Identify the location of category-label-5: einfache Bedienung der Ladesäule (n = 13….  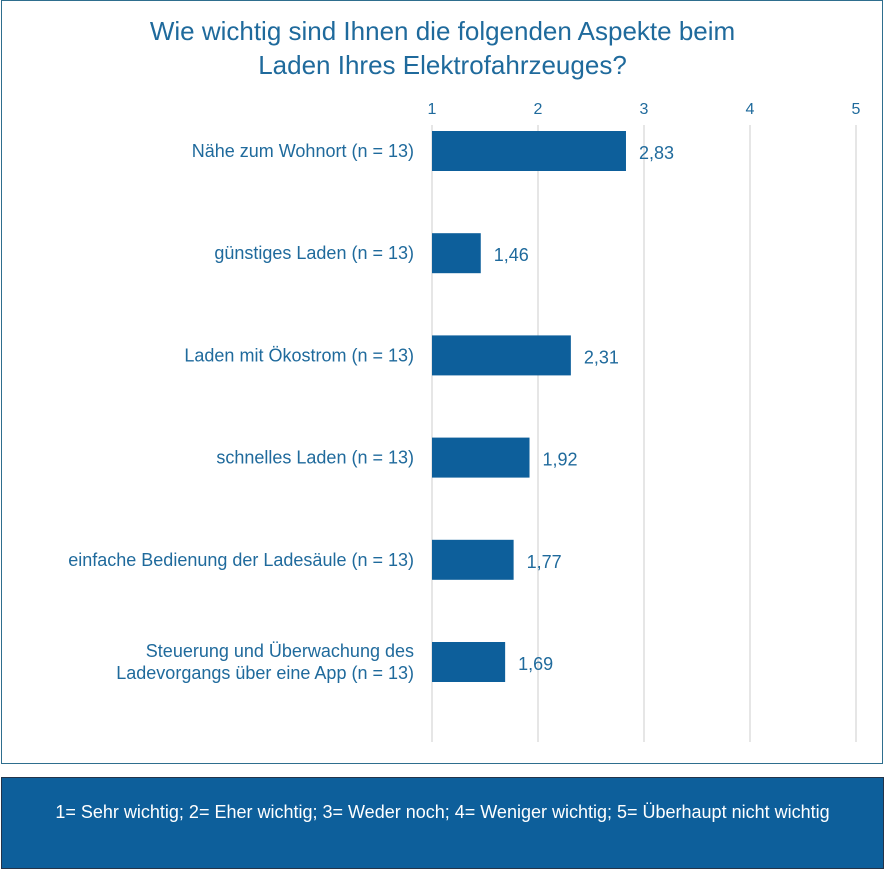
(241, 560).